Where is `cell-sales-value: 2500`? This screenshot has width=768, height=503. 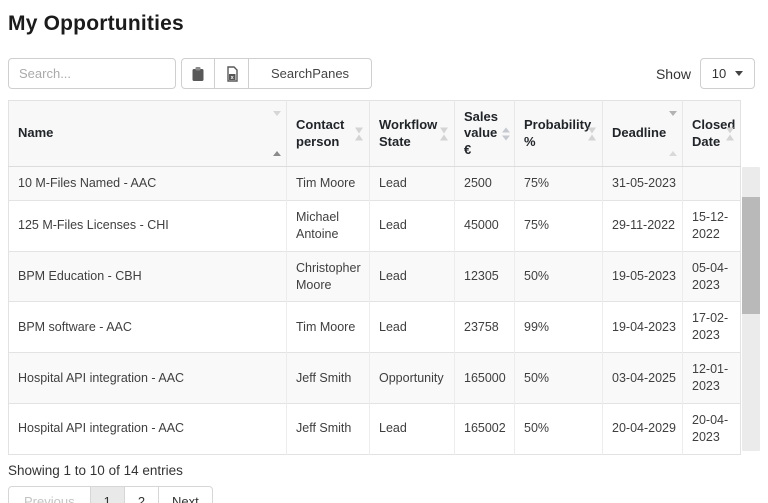
cell-sales-value: 2500 is located at coordinates (484, 183).